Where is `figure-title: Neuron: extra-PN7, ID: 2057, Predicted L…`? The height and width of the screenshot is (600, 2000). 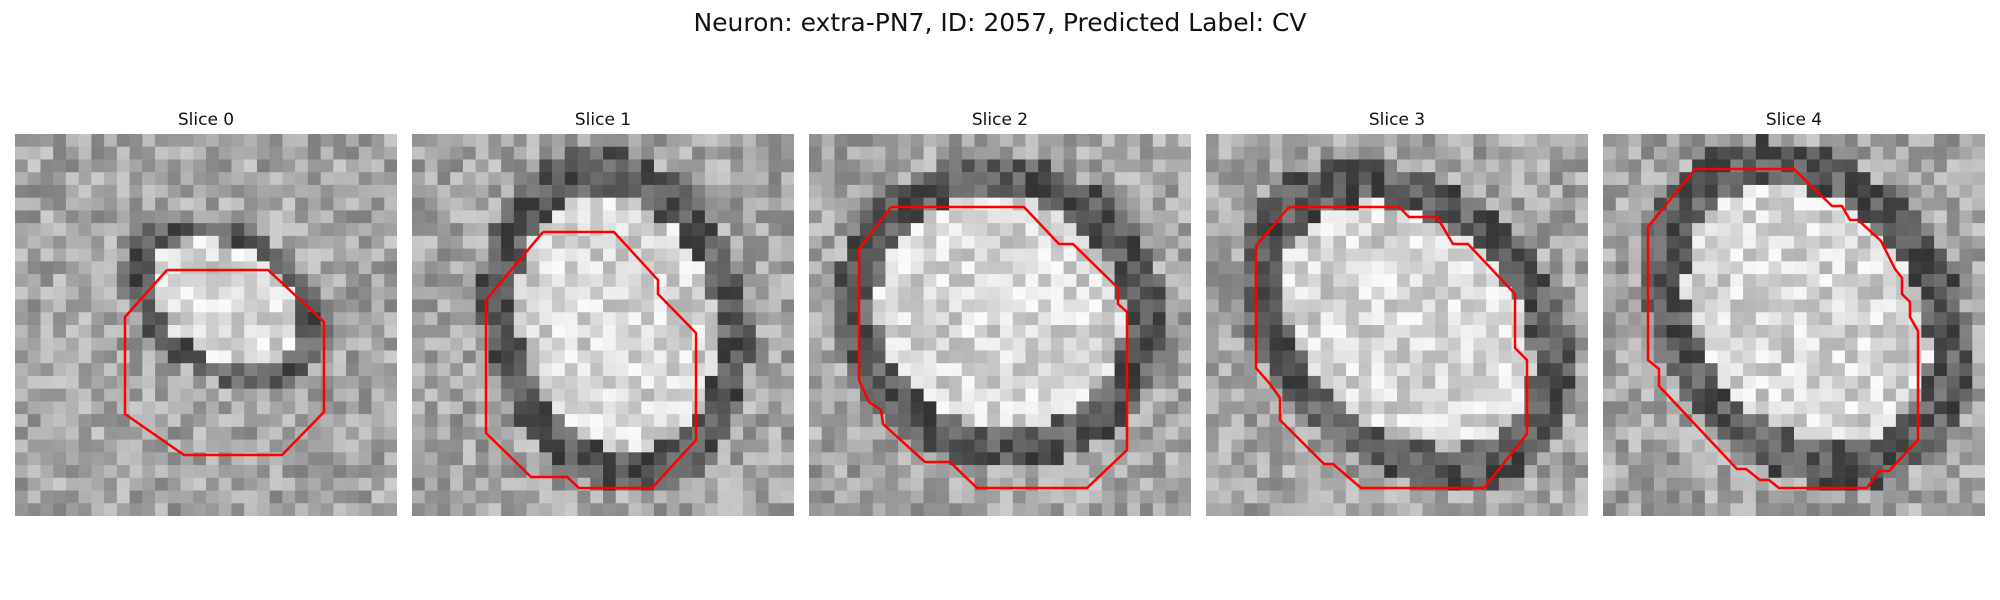
figure-title: Neuron: extra-PN7, ID: 2057, Predicted L… is located at coordinates (1000, 22).